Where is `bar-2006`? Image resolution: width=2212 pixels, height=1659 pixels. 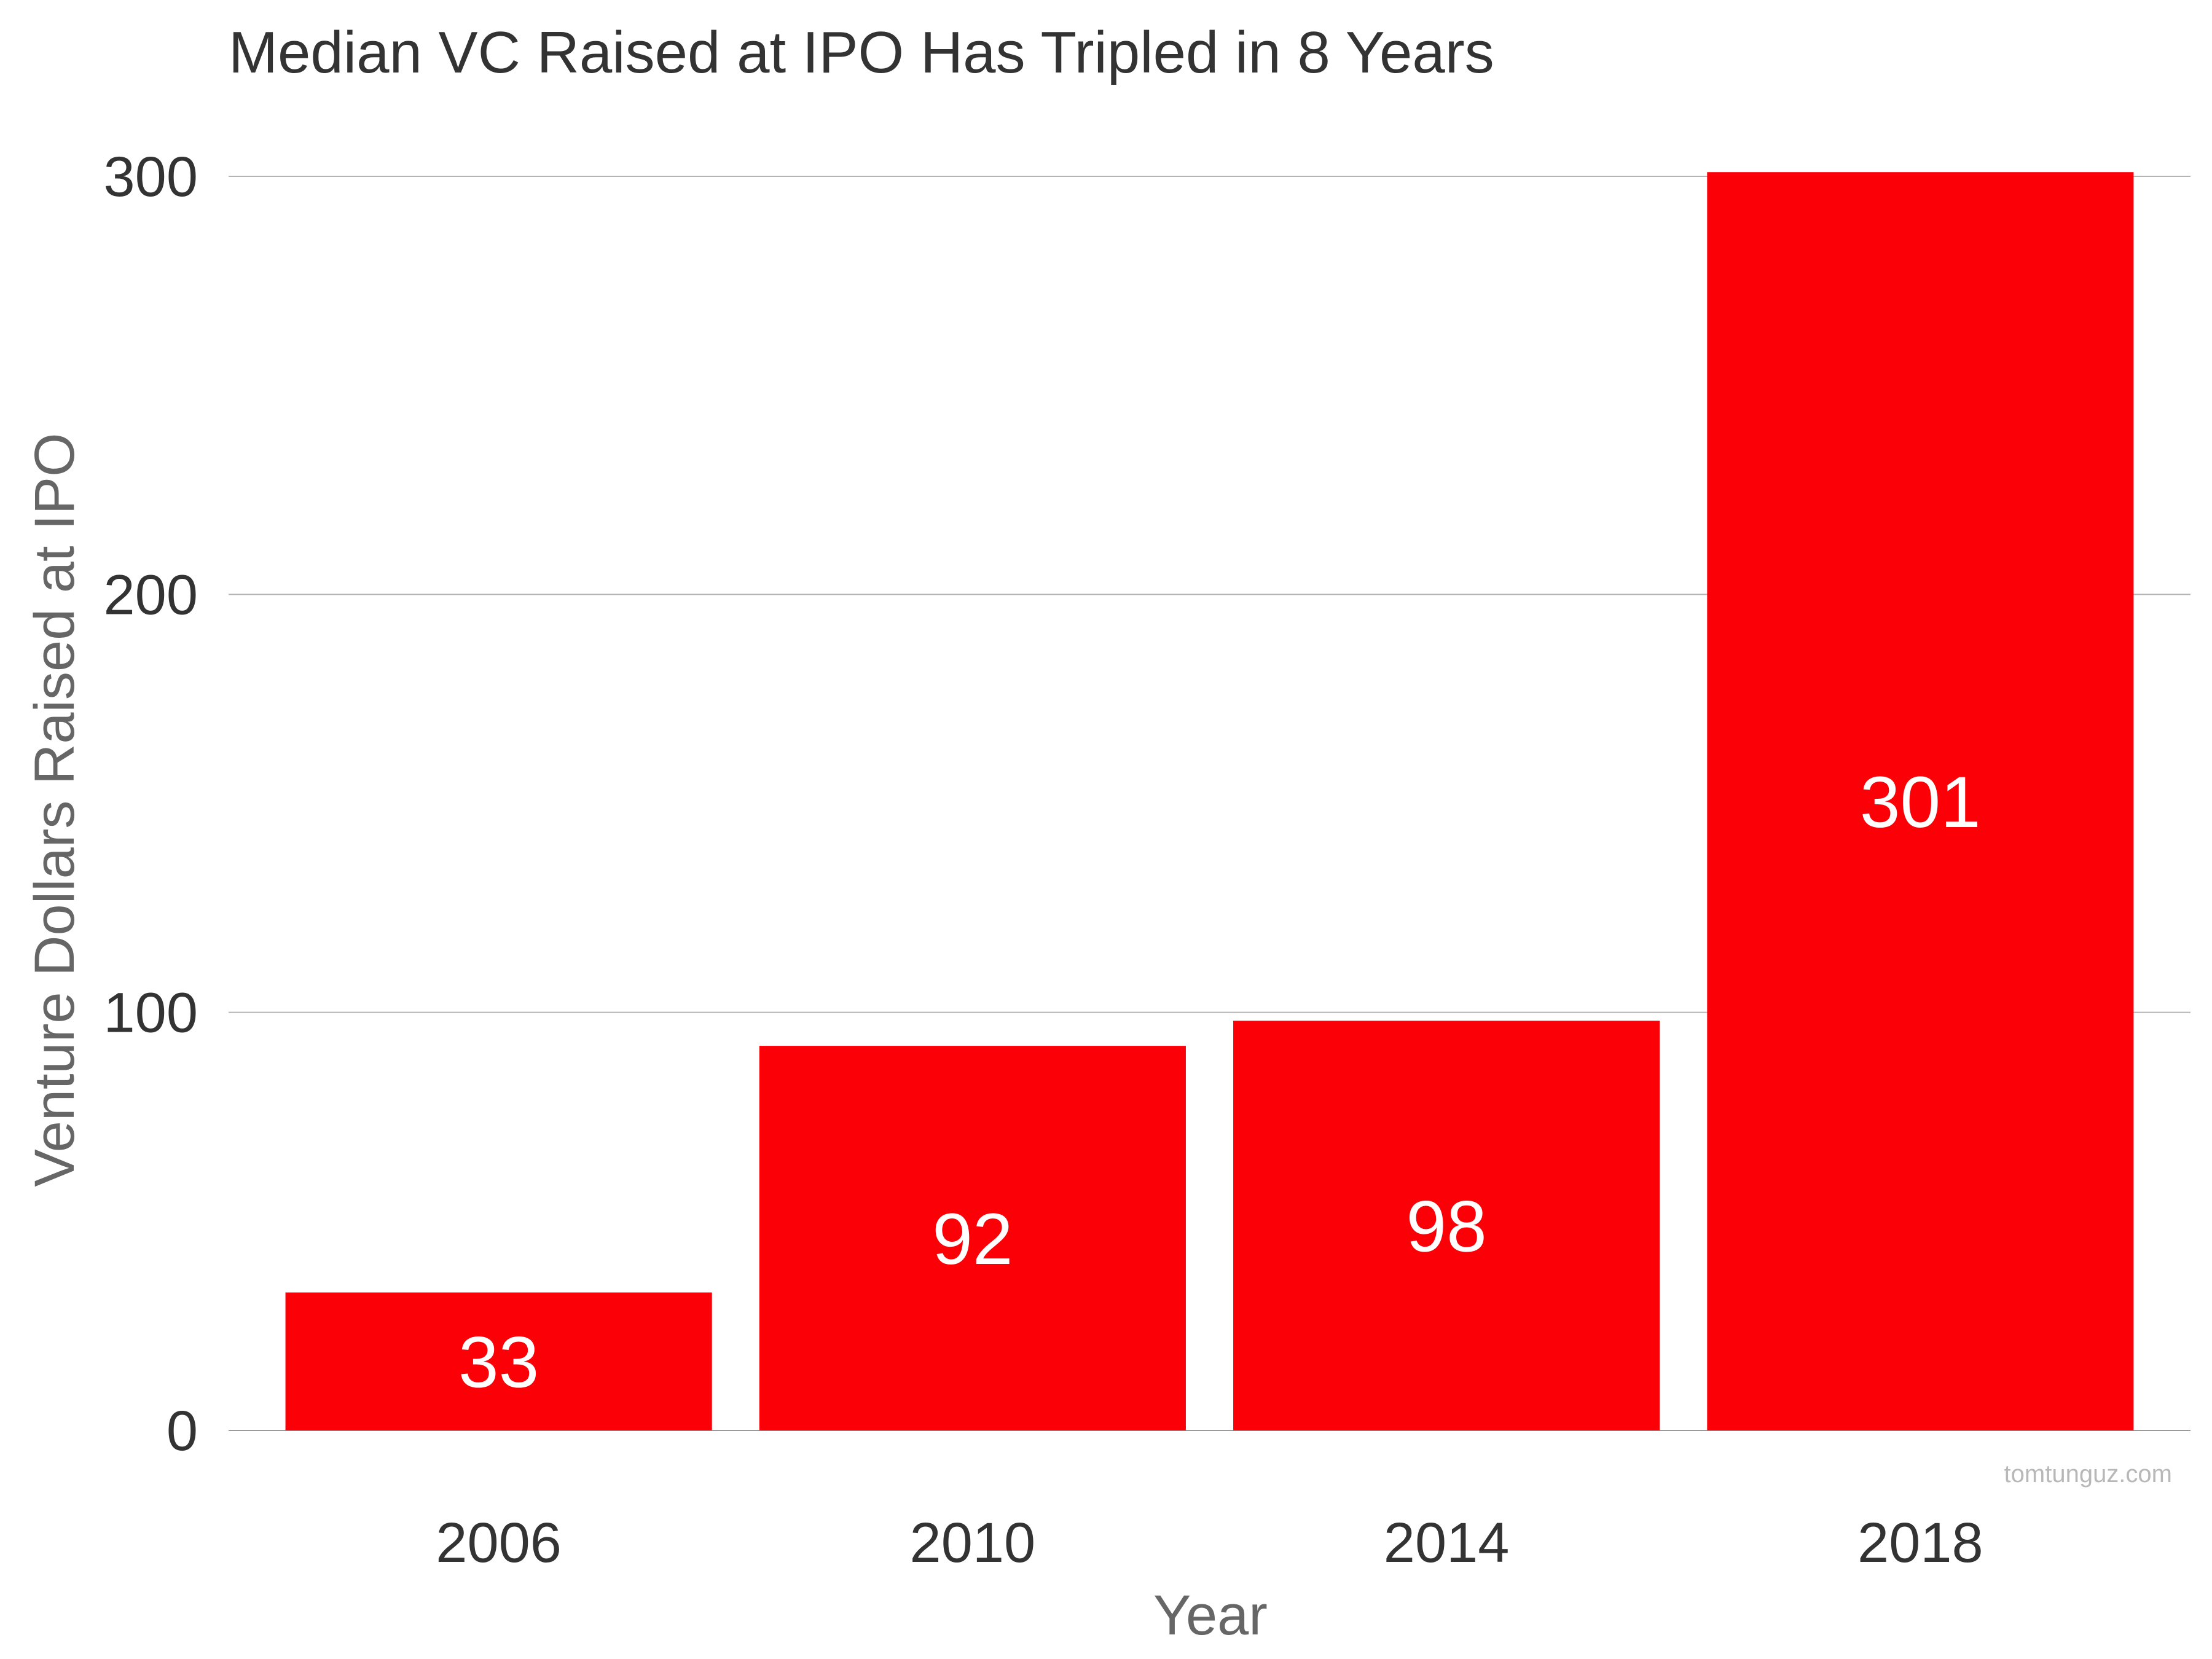 bar-2006 is located at coordinates (498, 1361).